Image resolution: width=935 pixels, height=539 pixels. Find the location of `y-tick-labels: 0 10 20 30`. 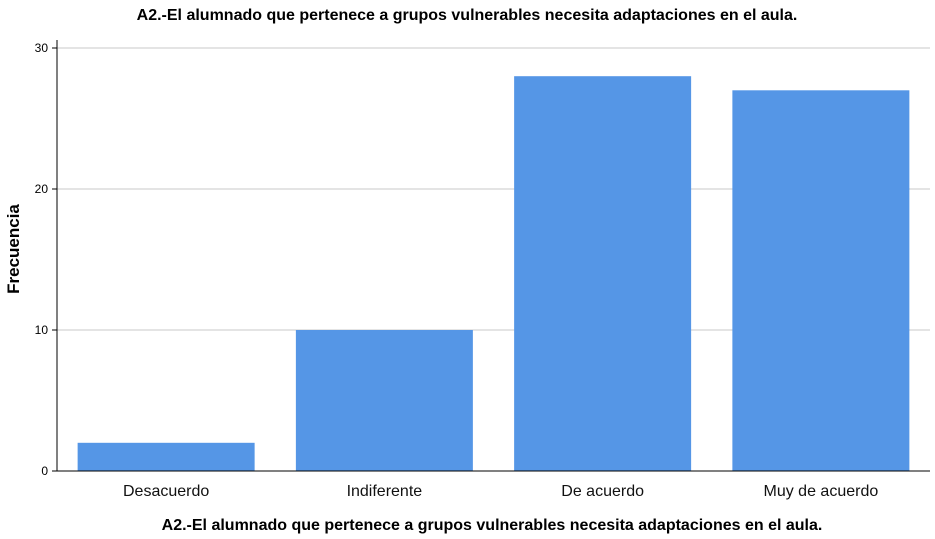

y-tick-labels: 0 10 20 30 is located at coordinates (42, 259).